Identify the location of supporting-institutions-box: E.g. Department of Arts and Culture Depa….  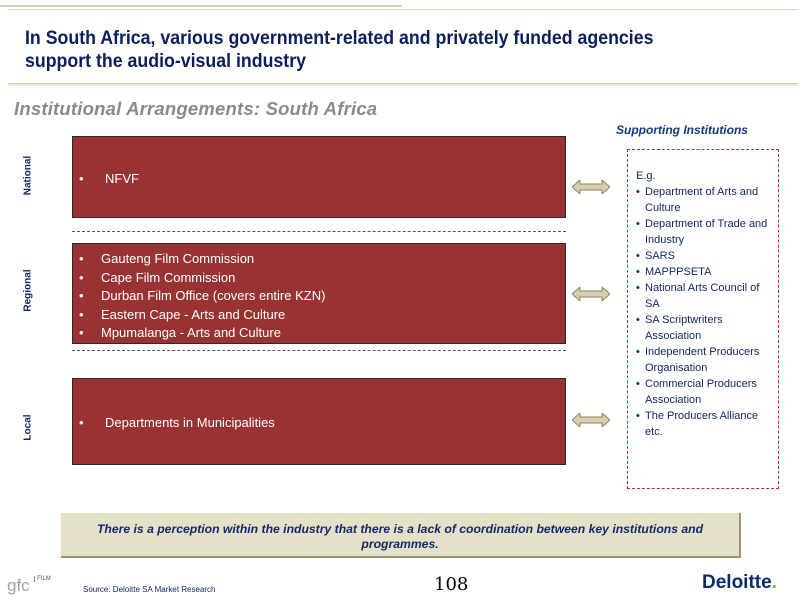
(703, 319).